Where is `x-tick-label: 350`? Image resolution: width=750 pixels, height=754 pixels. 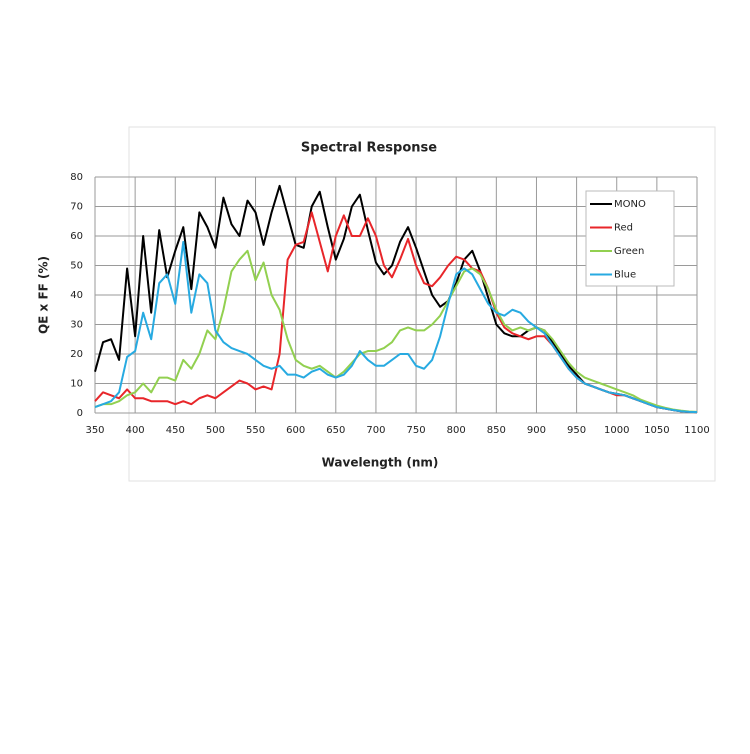 x-tick-label: 350 is located at coordinates (94, 430).